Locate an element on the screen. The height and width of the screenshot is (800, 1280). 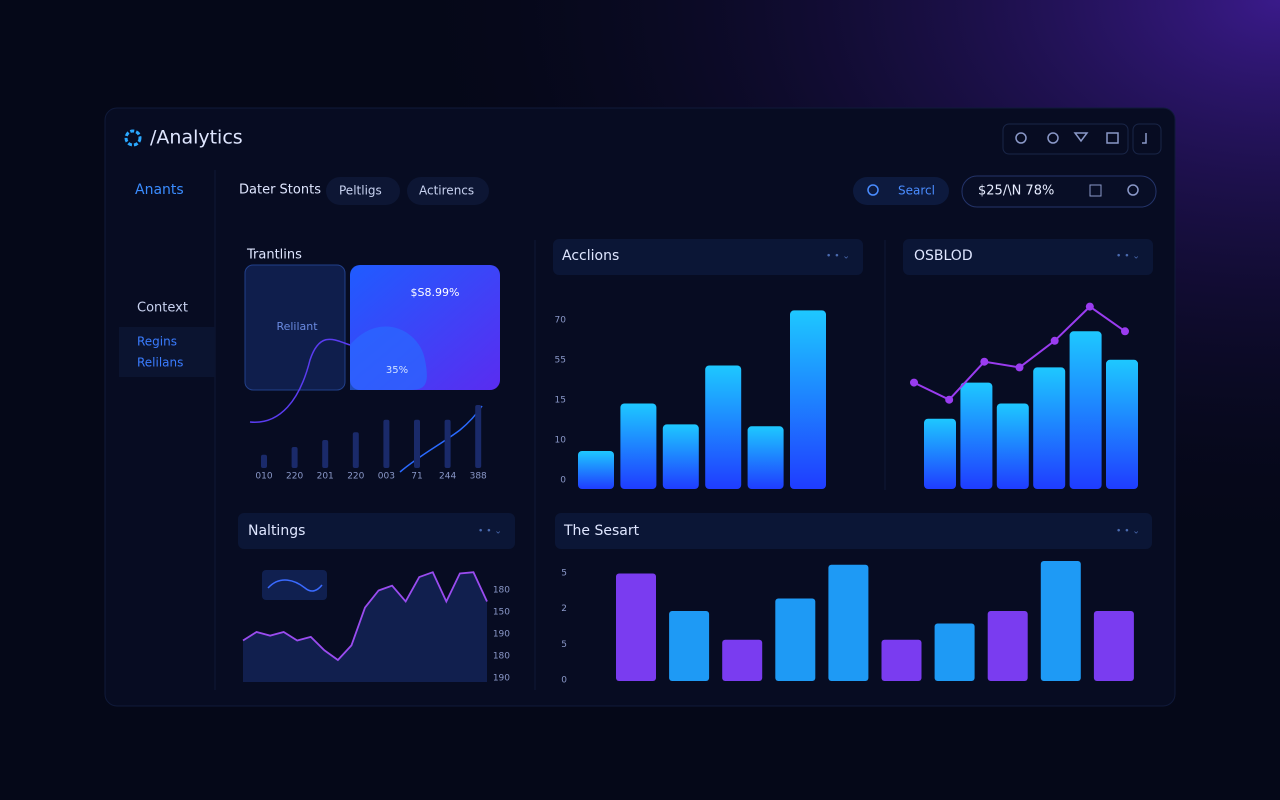
toolbar is located at coordinates (1065, 139).